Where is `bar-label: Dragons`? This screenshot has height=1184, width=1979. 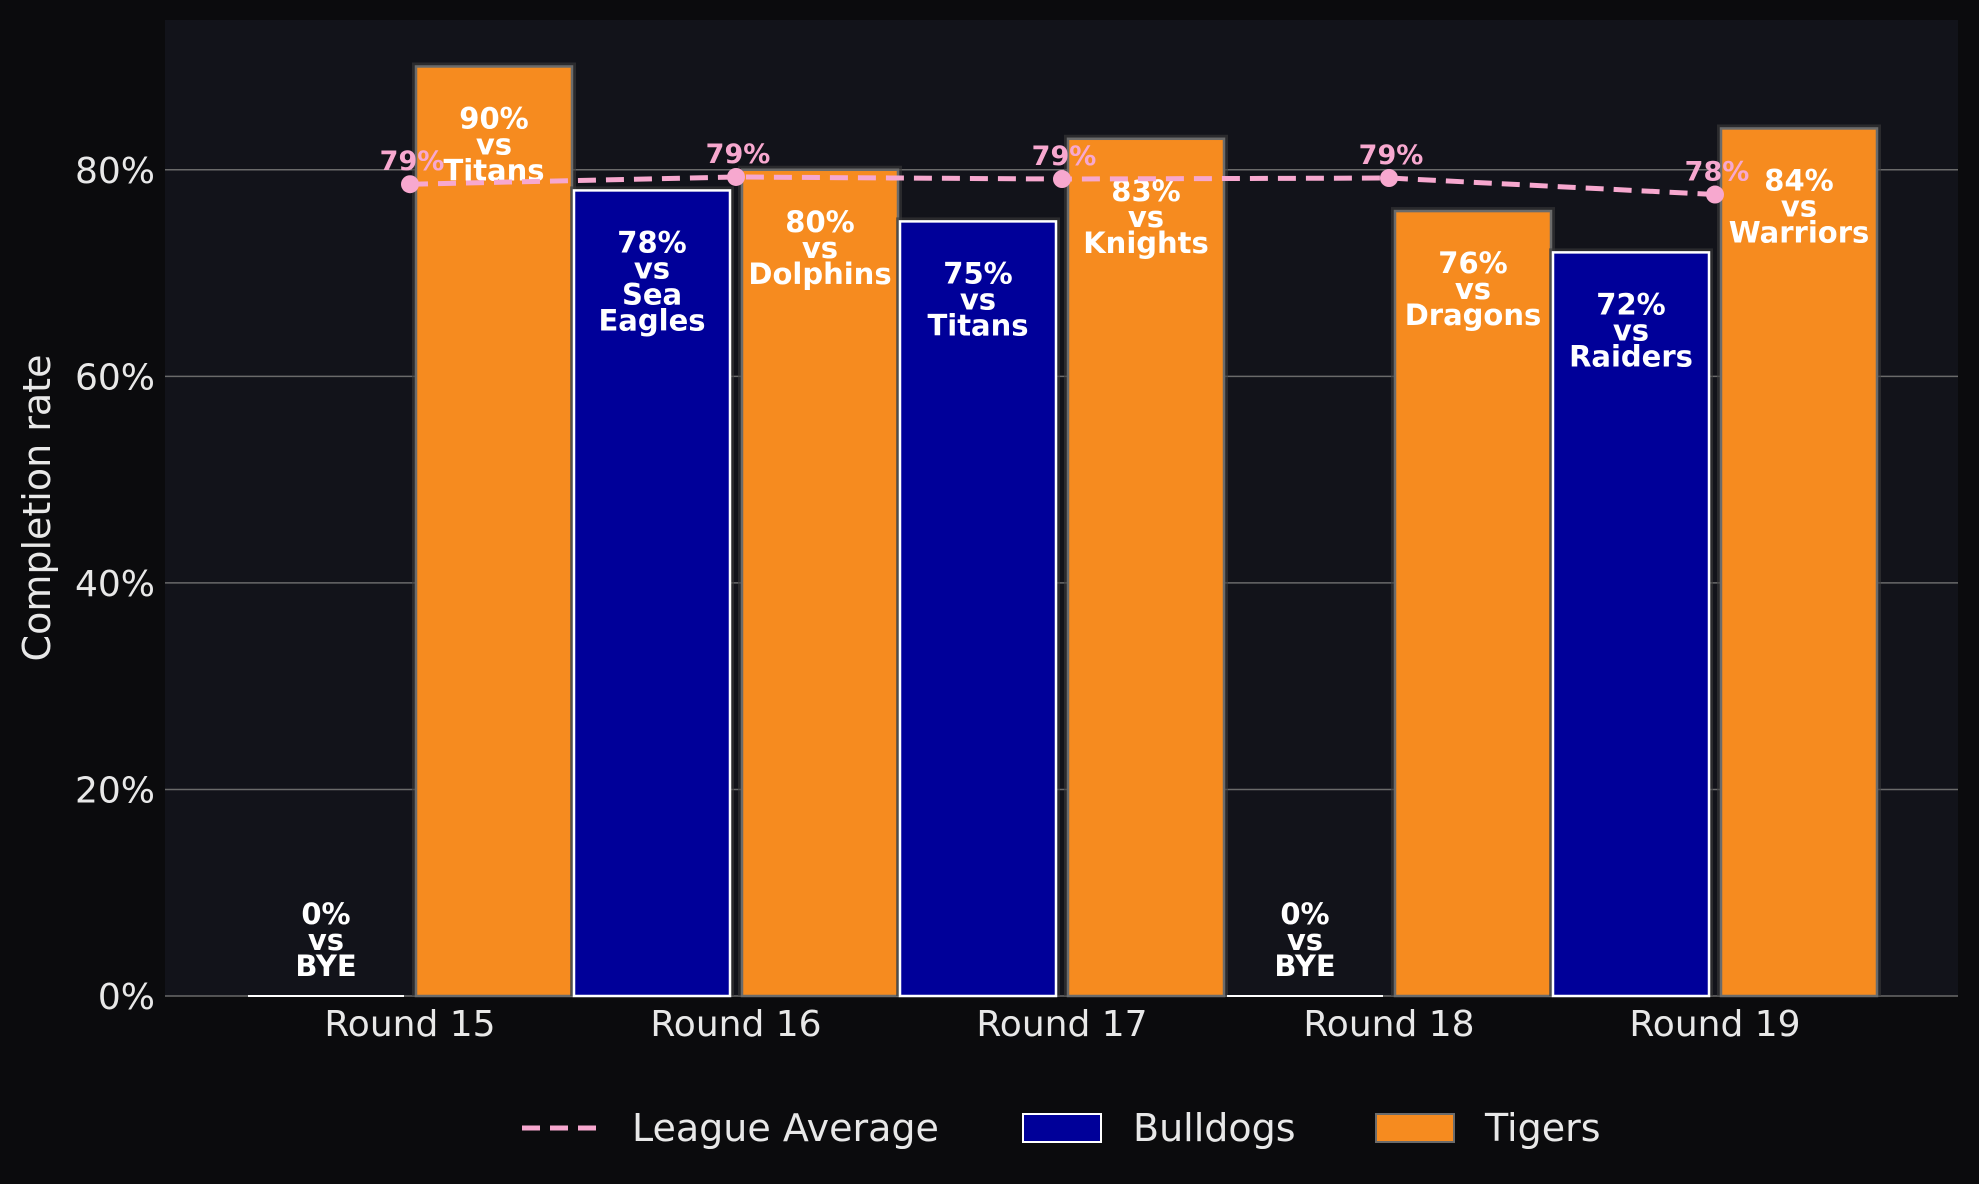 bar-label: Dragons is located at coordinates (1473, 315).